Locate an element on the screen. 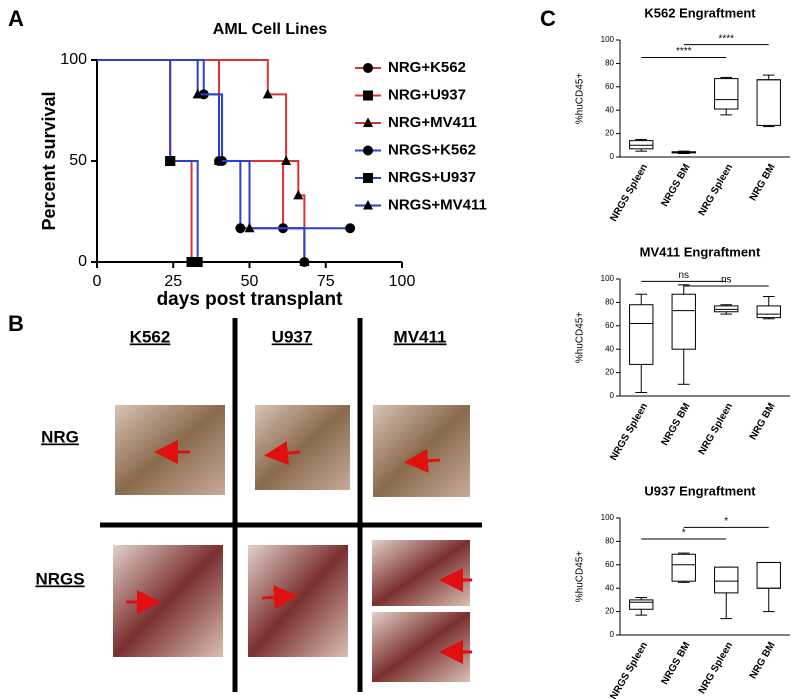  x-tick-label: 25 is located at coordinates (173, 281).